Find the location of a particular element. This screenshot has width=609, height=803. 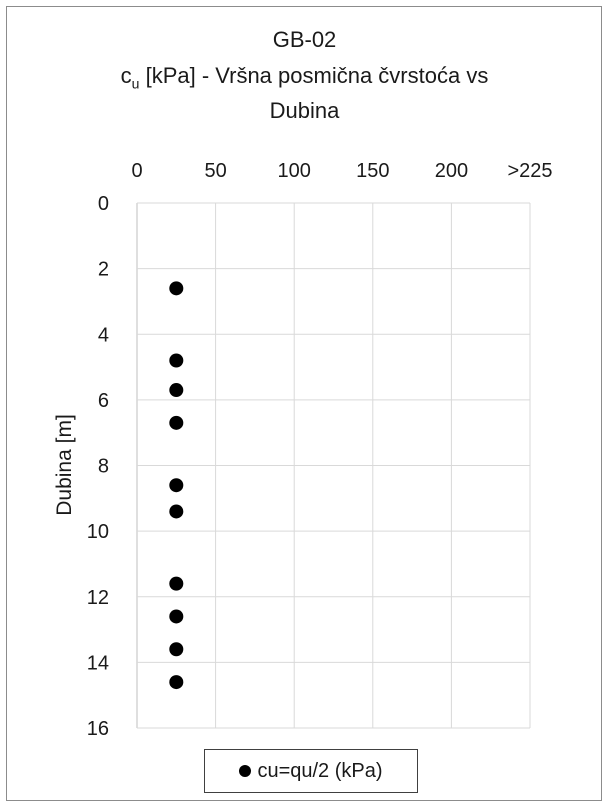

chart-title-line-3: Dubina is located at coordinates (304, 110).